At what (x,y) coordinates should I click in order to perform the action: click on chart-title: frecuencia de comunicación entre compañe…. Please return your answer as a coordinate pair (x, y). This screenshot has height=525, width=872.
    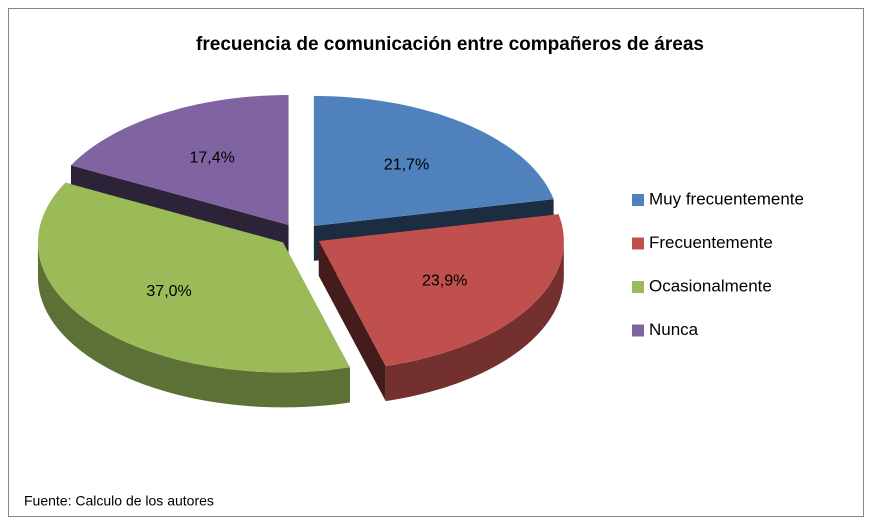
    Looking at the image, I should click on (450, 44).